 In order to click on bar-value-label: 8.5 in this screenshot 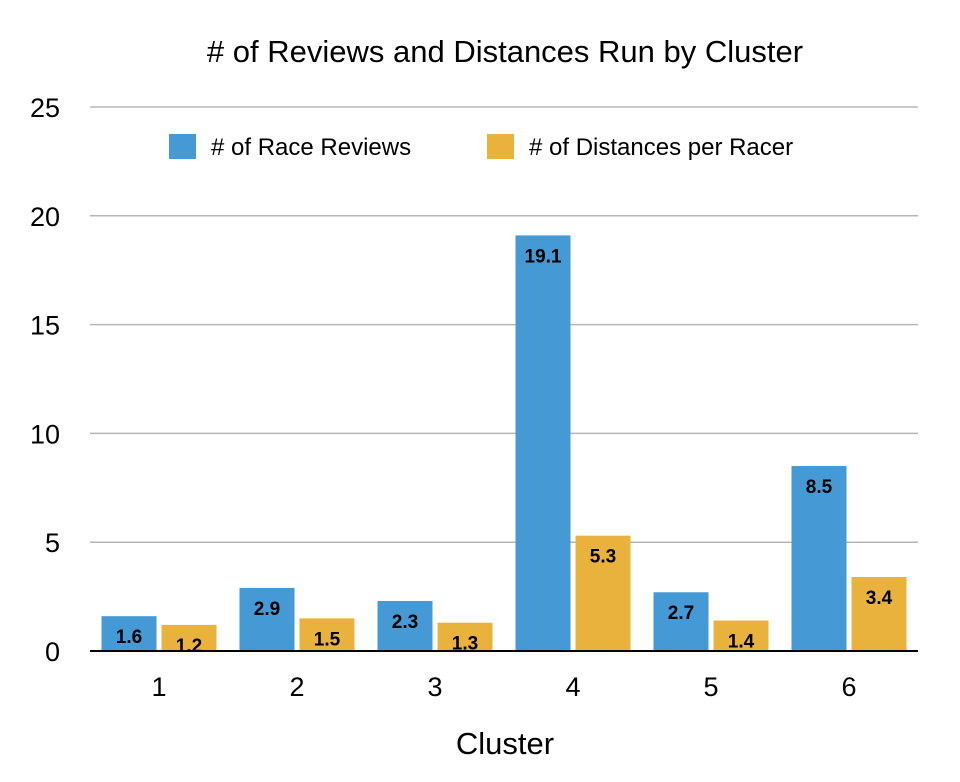, I will do `click(819, 487)`.